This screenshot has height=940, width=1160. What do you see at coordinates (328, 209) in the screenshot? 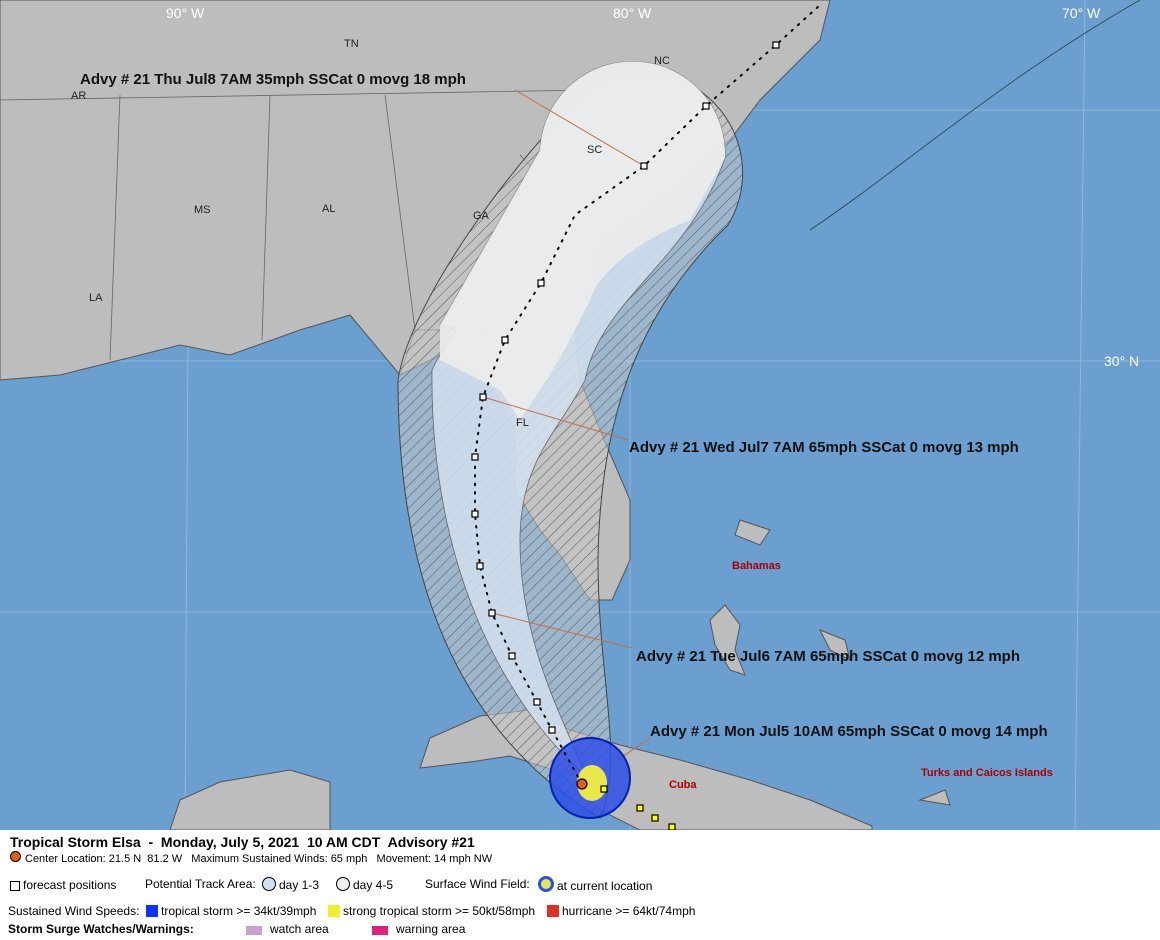
I see `state-label: AL` at bounding box center [328, 209].